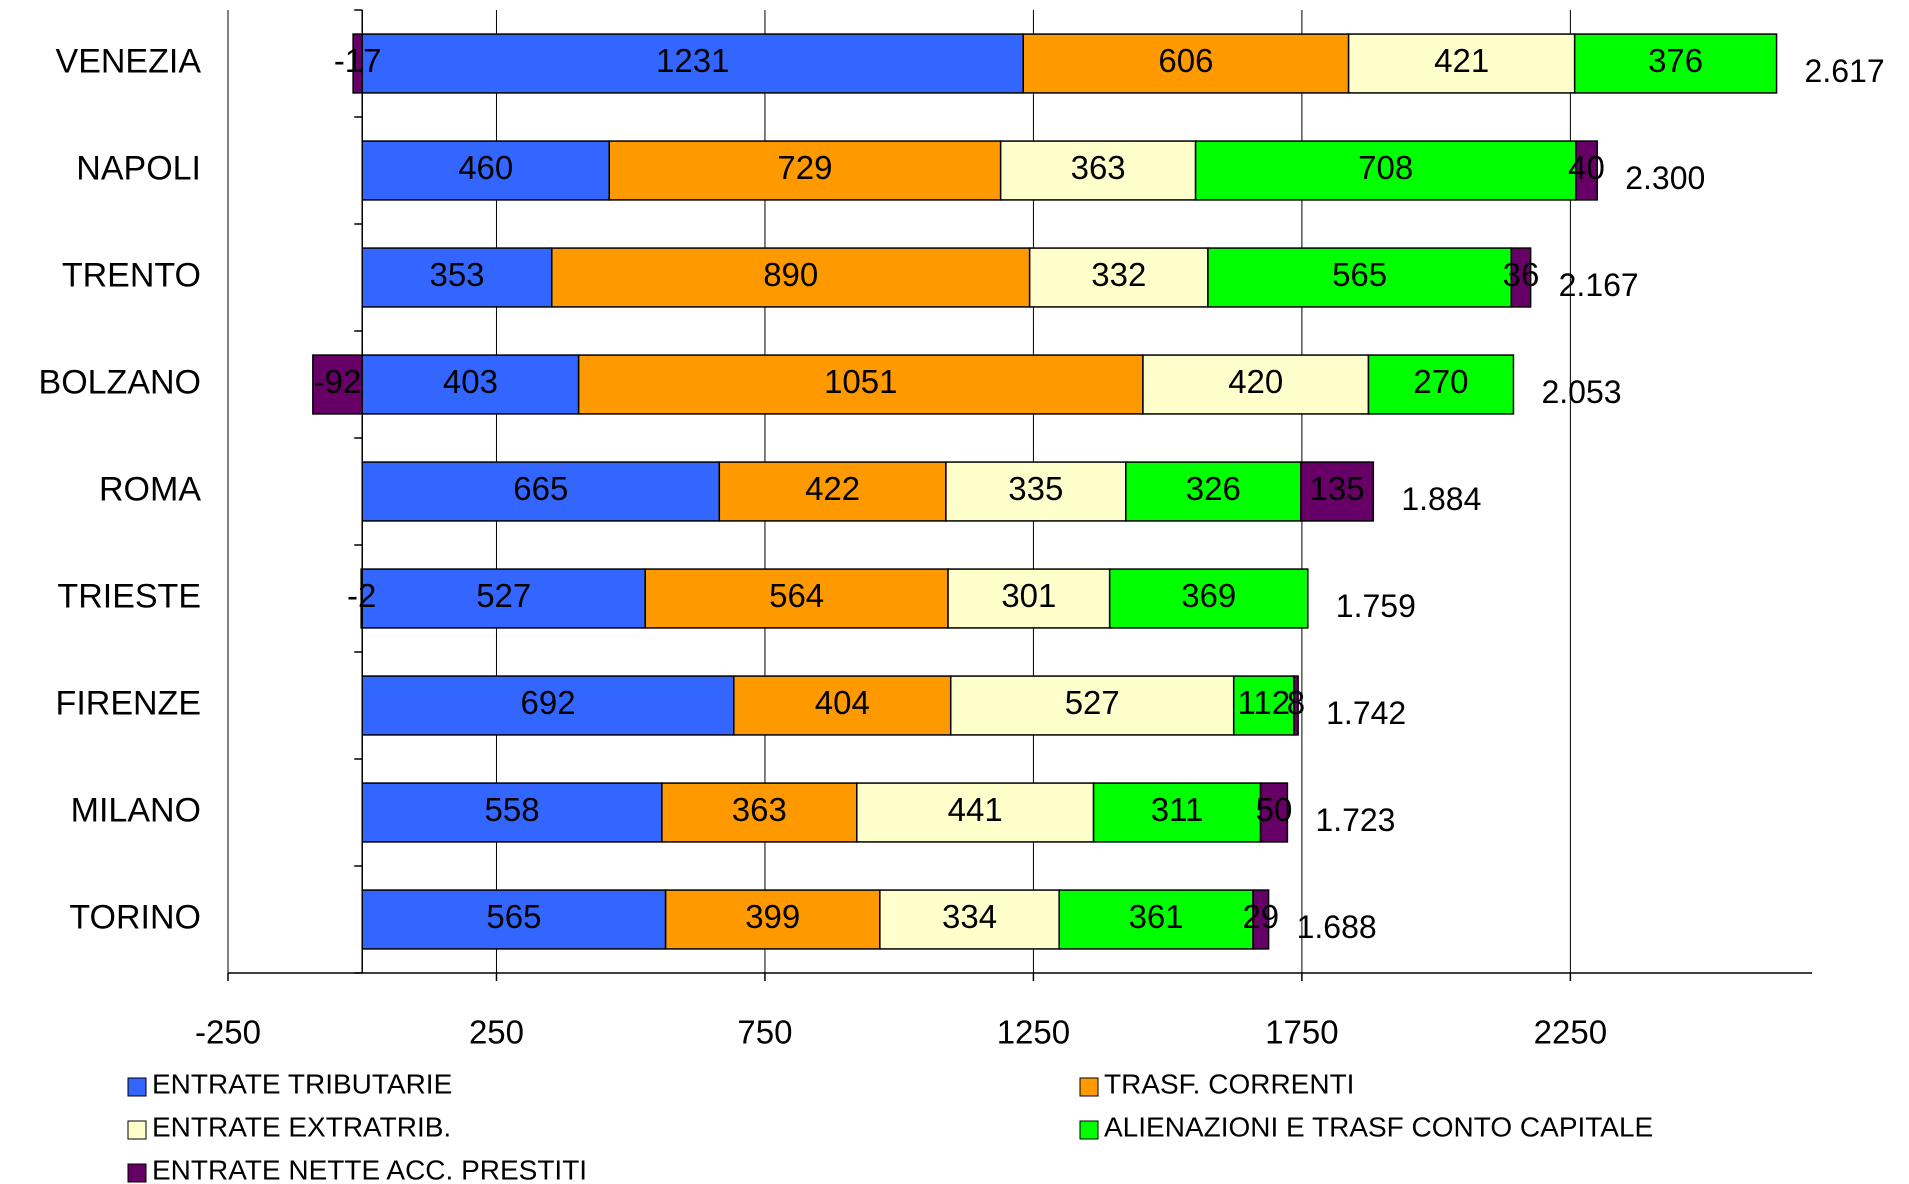  Describe the element at coordinates (1337, 927) in the screenshot. I see `total-label: 1.688` at that location.